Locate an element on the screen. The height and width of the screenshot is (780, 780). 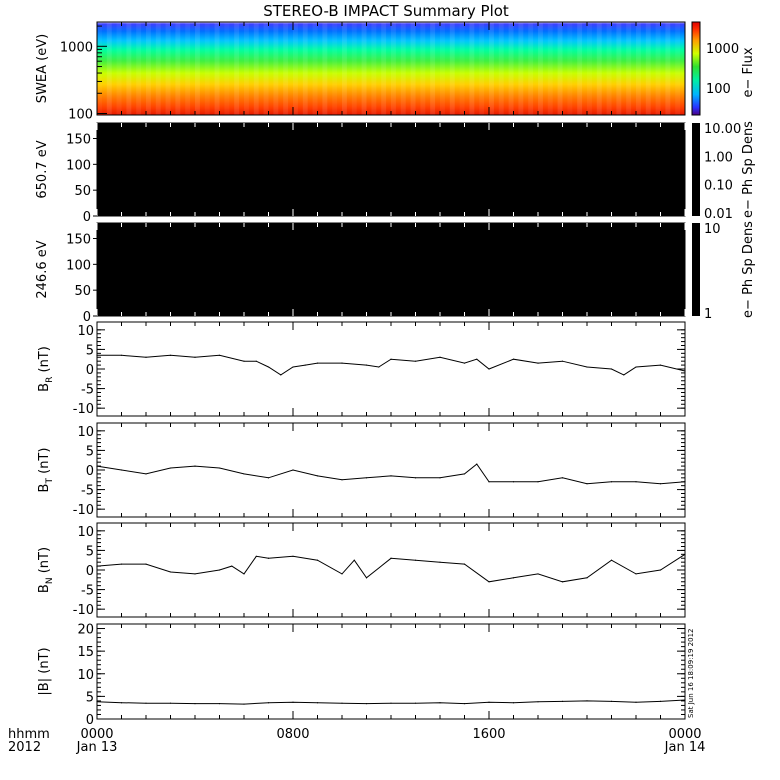
swea-colorbar-label: e− Flux is located at coordinates (748, 72).